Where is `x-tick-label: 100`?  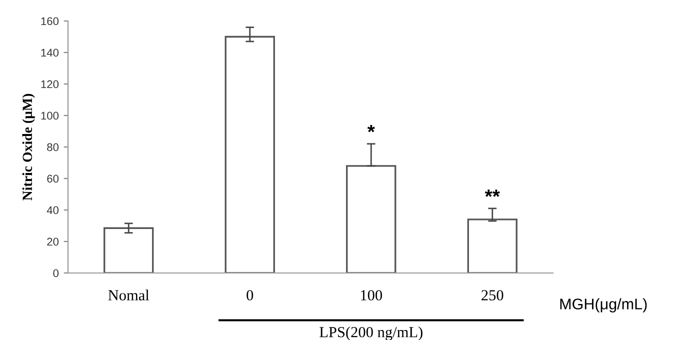
x-tick-label: 100 is located at coordinates (371, 295).